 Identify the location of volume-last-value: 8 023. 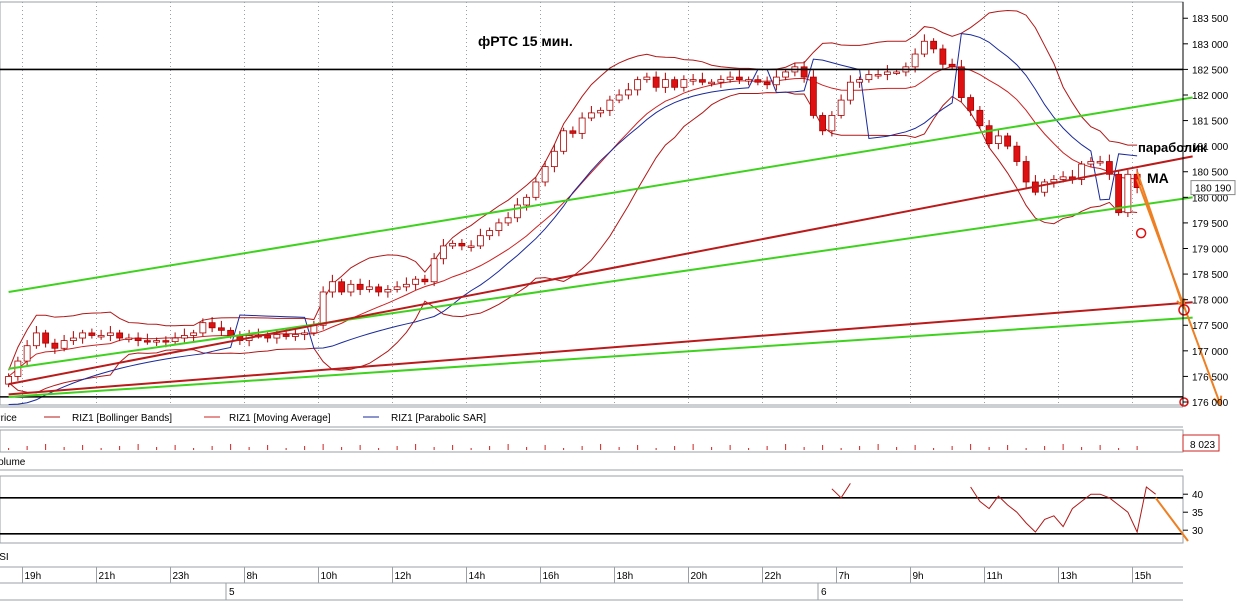
(1202, 445).